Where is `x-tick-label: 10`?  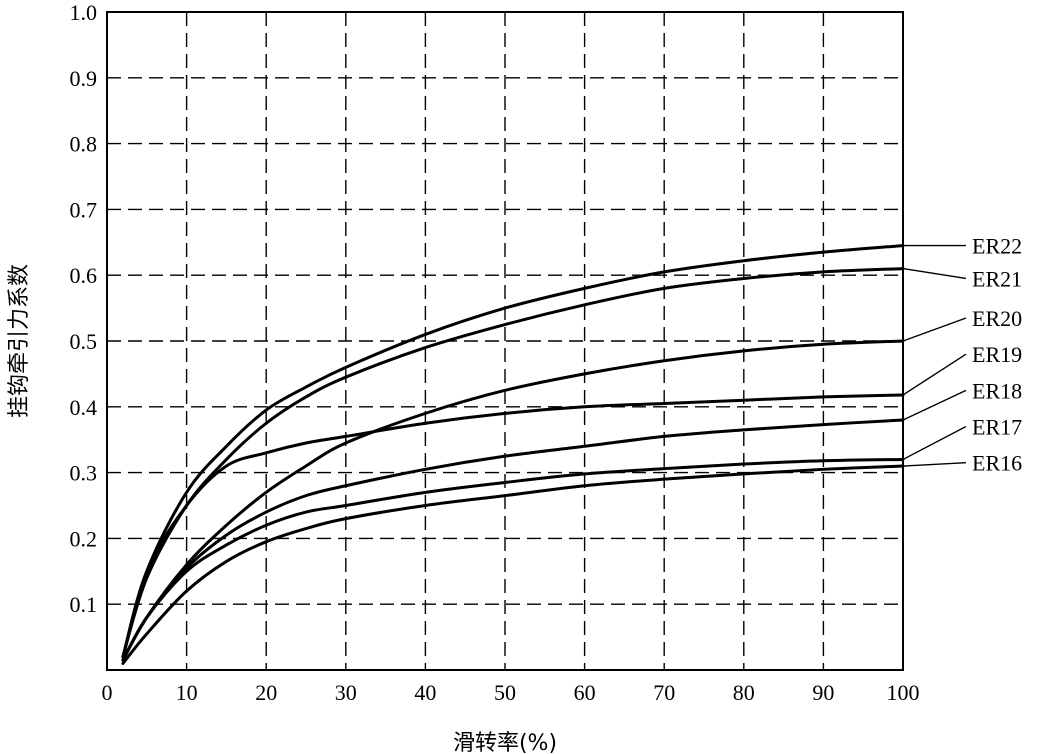
x-tick-label: 10 is located at coordinates (187, 692).